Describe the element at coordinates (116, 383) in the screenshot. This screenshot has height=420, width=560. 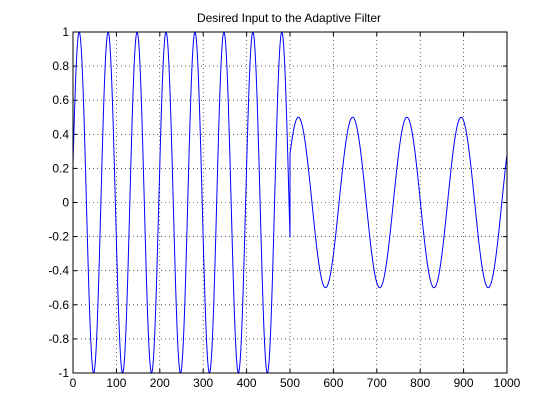
I see `x-tick-label: 100` at that location.